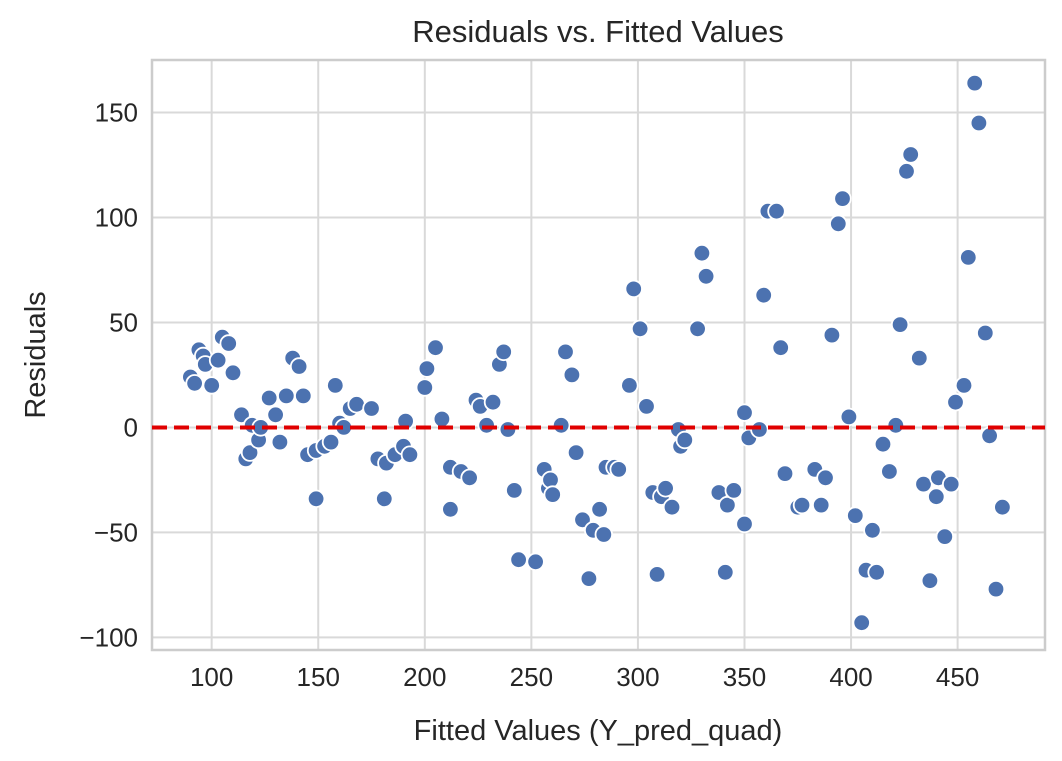 Image resolution: width=1062 pixels, height=761 pixels. Describe the element at coordinates (850, 677) in the screenshot. I see `x-tick-label: 400` at that location.